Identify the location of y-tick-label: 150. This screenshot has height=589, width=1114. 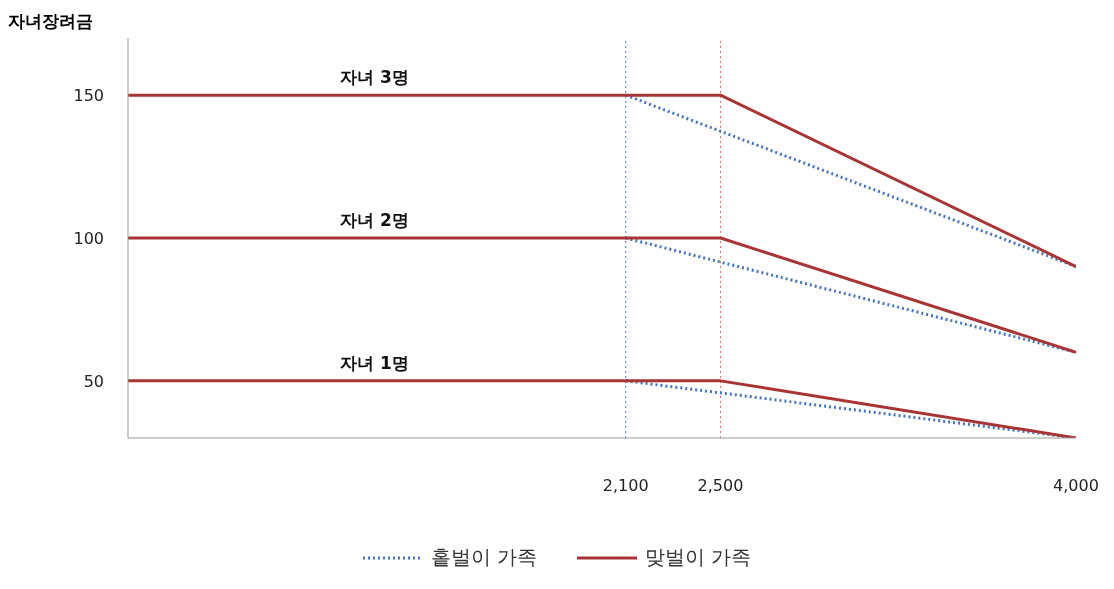
(88, 95).